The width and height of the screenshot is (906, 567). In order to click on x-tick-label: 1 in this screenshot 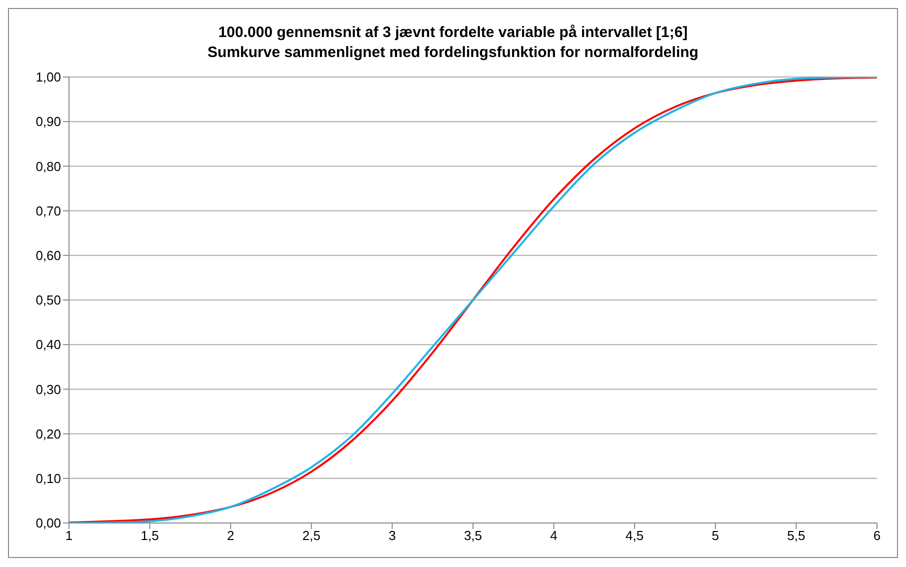, I will do `click(69, 536)`.